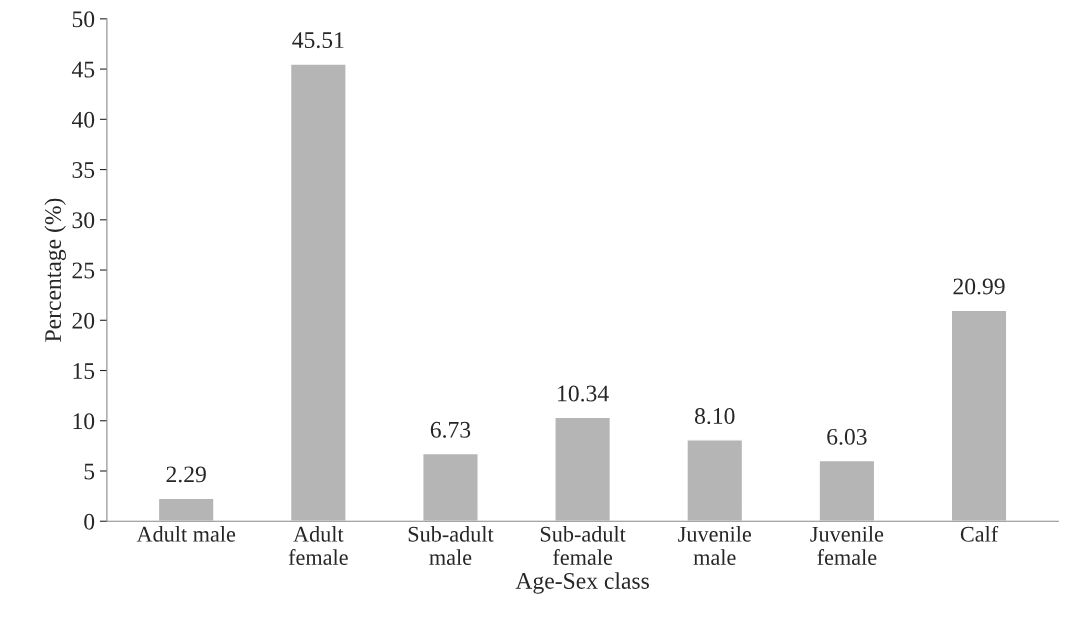  What do you see at coordinates (583, 393) in the screenshot?
I see `data-label: 10.34` at bounding box center [583, 393].